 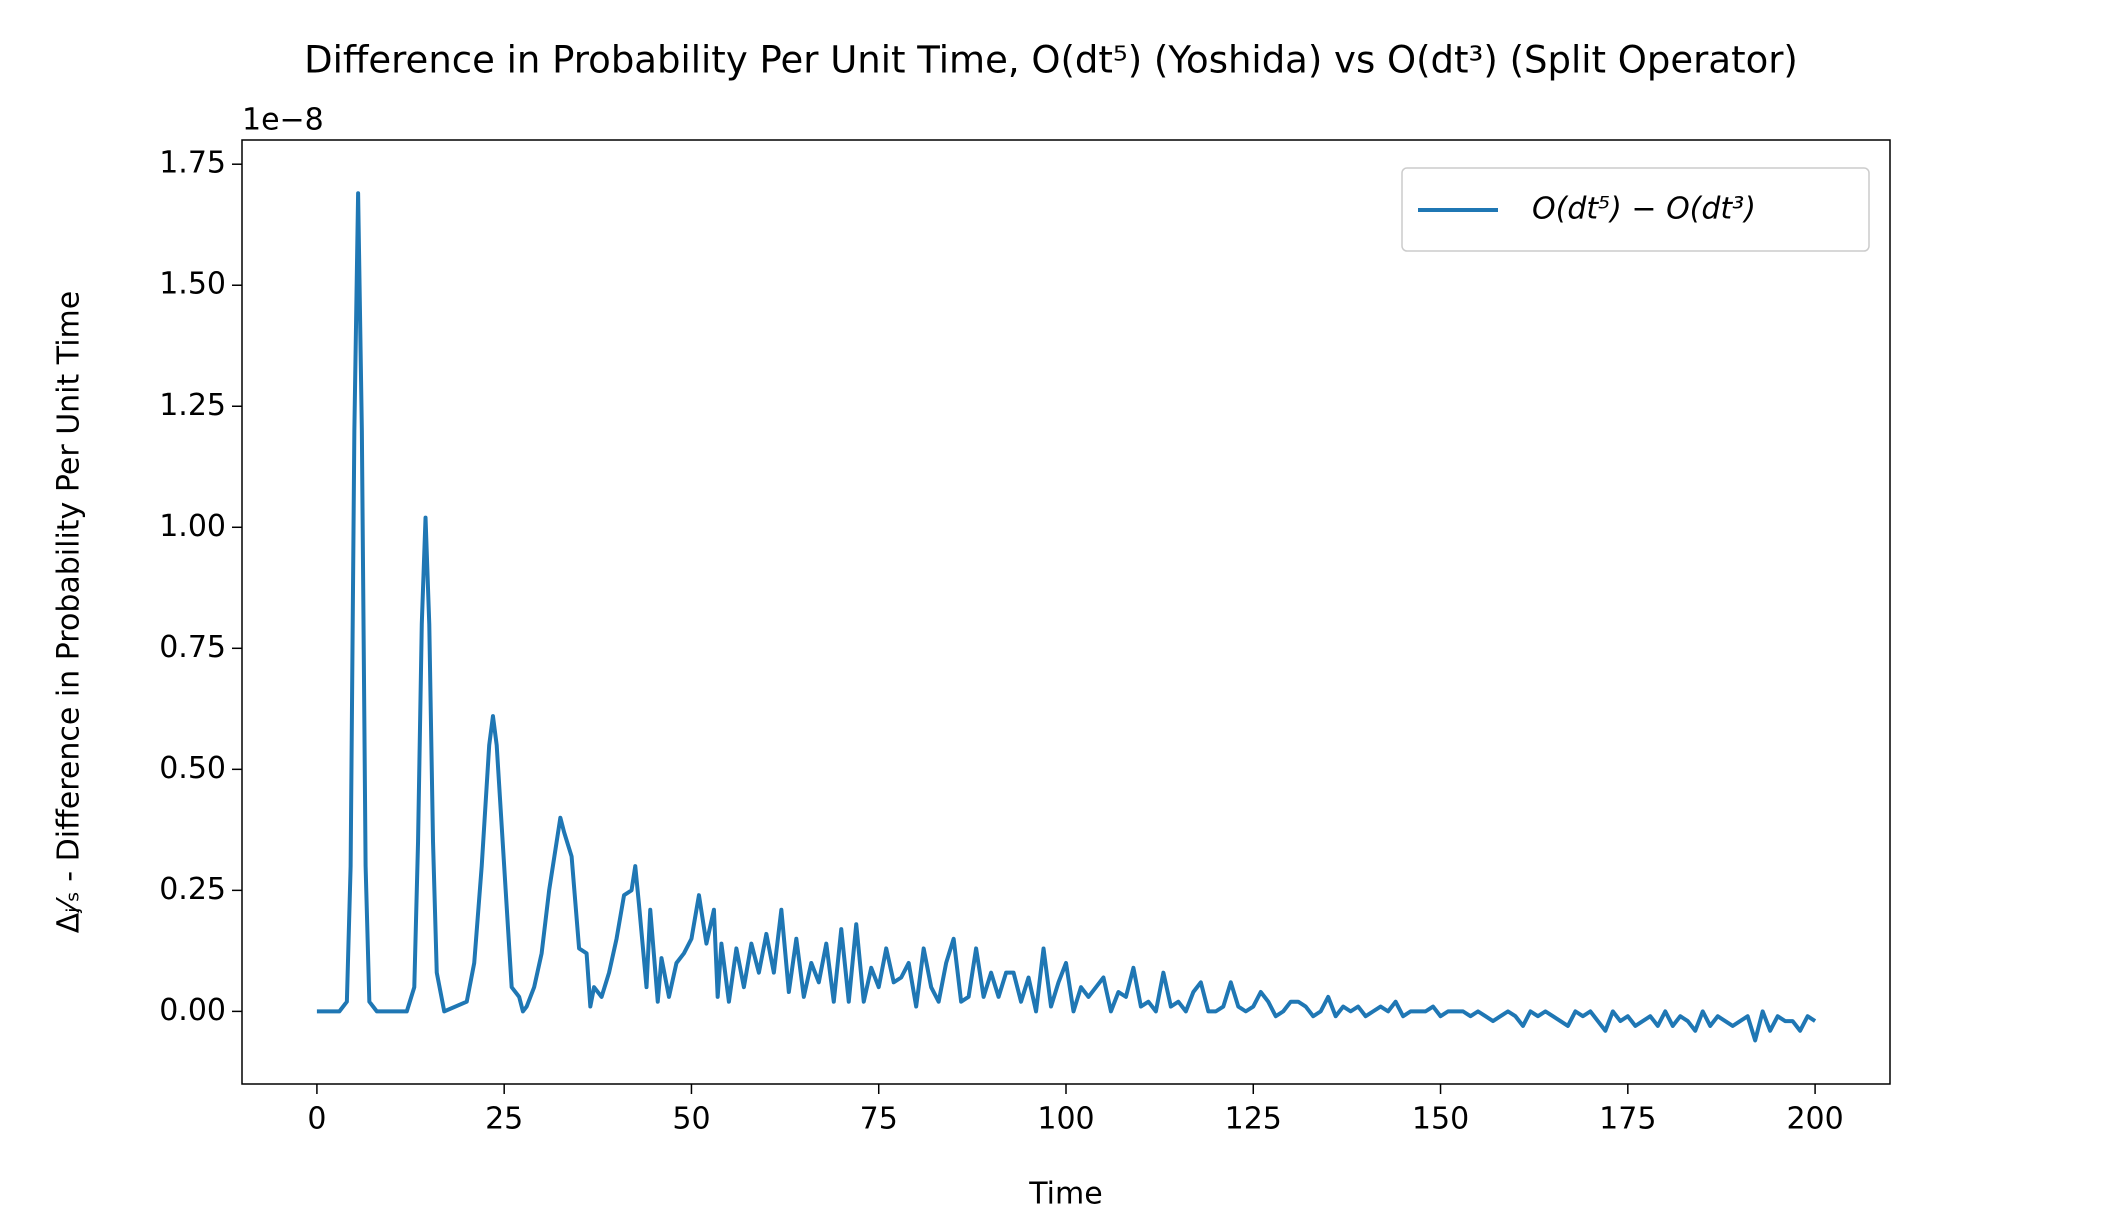 I want to click on y-tick-label: 0.25, so click(x=192, y=889).